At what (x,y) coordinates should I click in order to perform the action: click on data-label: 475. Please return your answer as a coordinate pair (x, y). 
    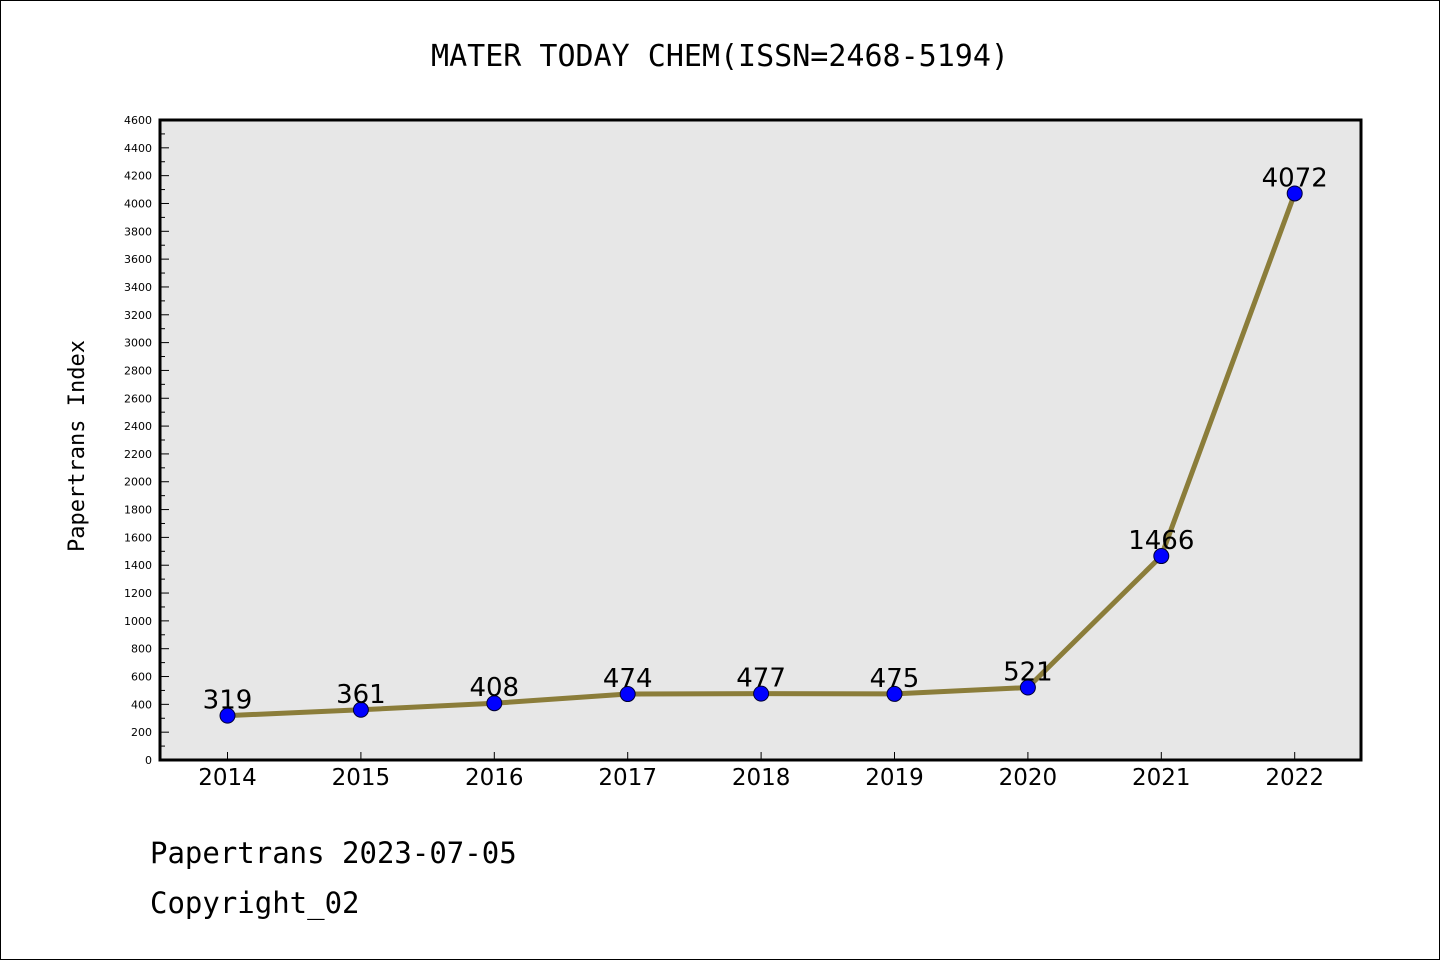
    Looking at the image, I should click on (895, 679).